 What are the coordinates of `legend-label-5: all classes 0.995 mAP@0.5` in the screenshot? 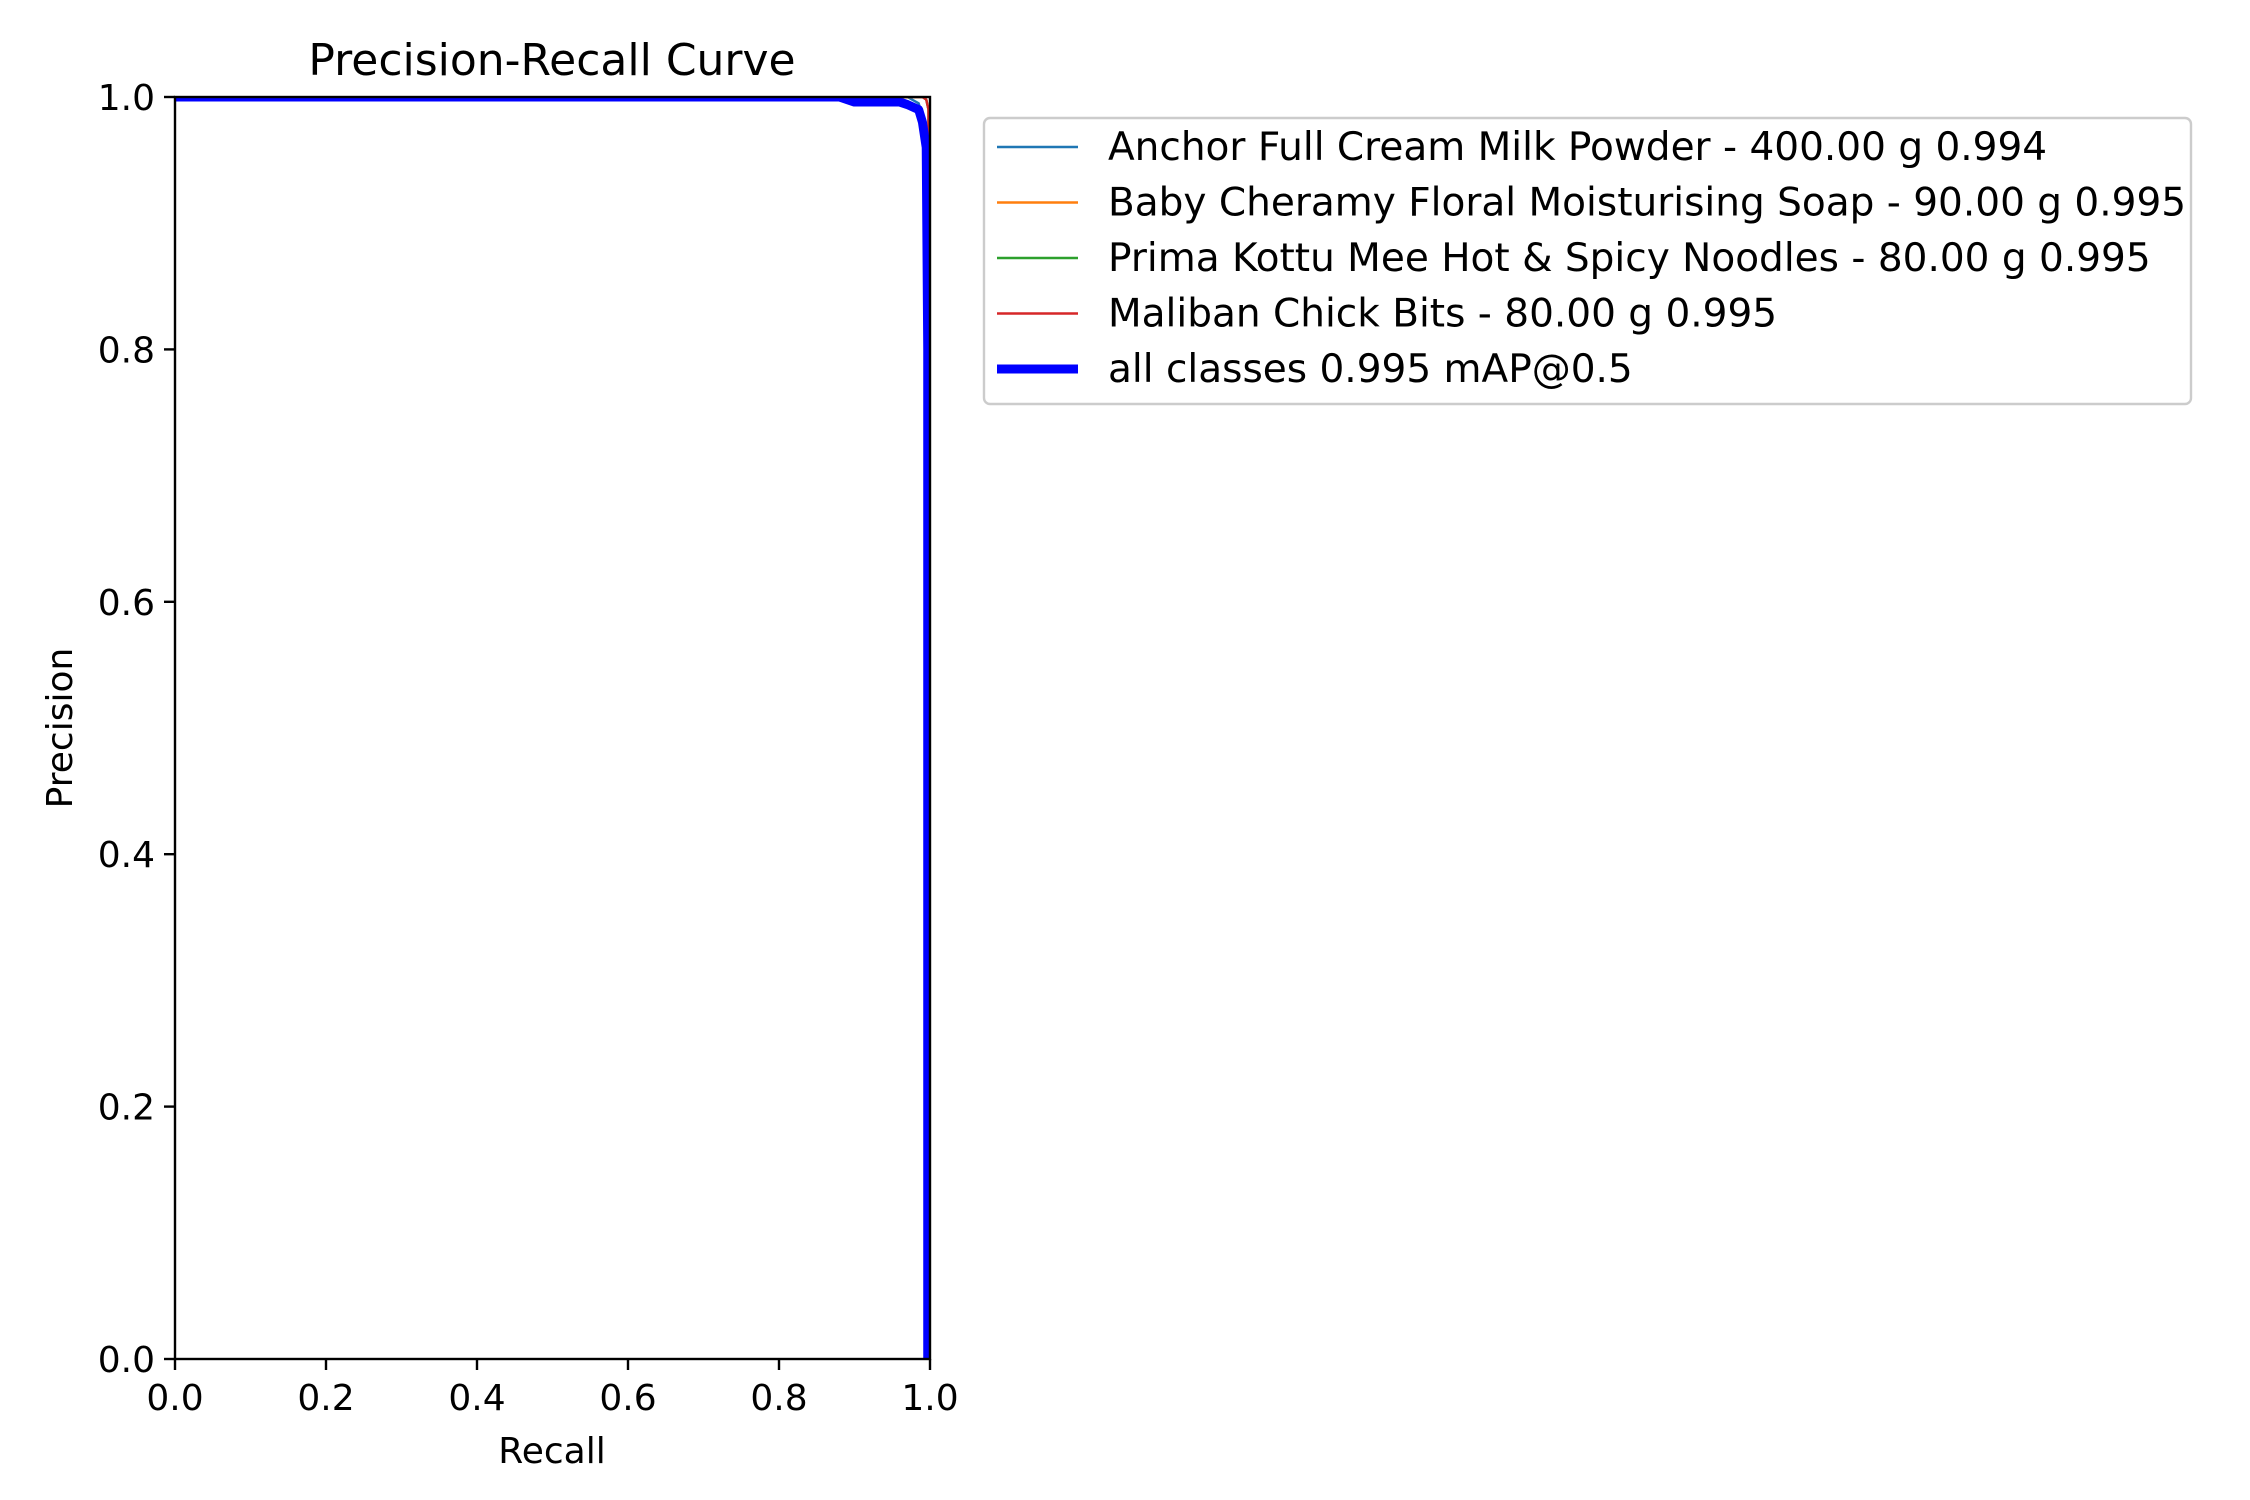 It's located at (1370, 369).